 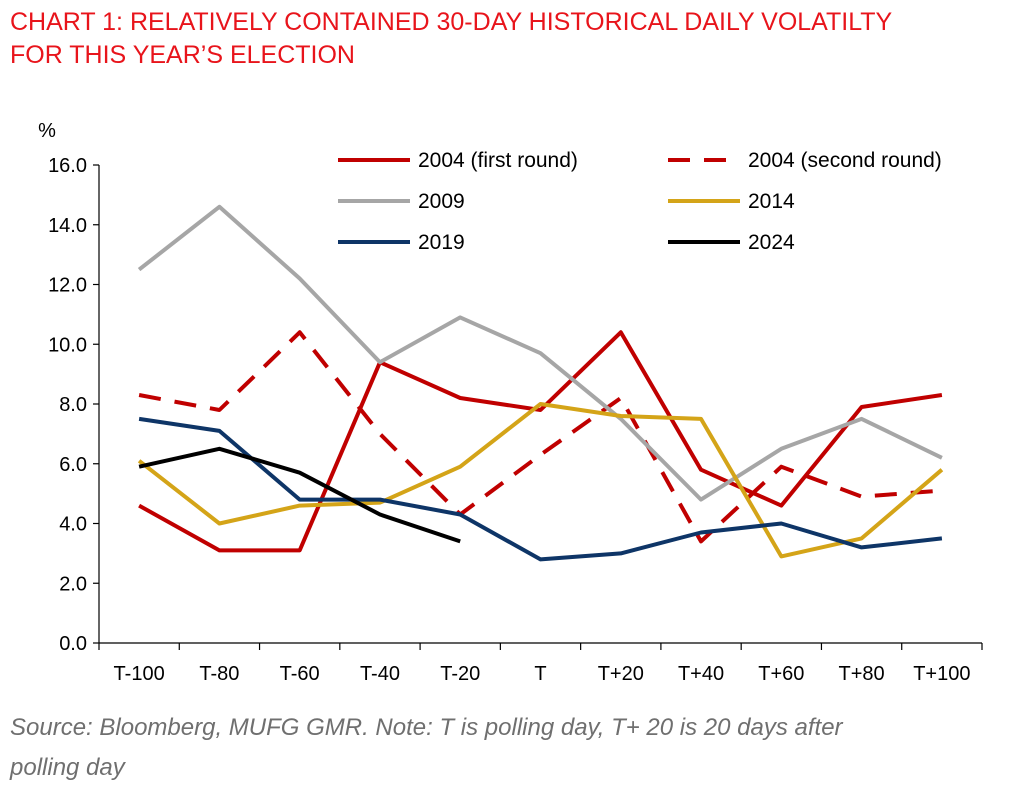 I want to click on x-tick-label: T-100, so click(x=139, y=674).